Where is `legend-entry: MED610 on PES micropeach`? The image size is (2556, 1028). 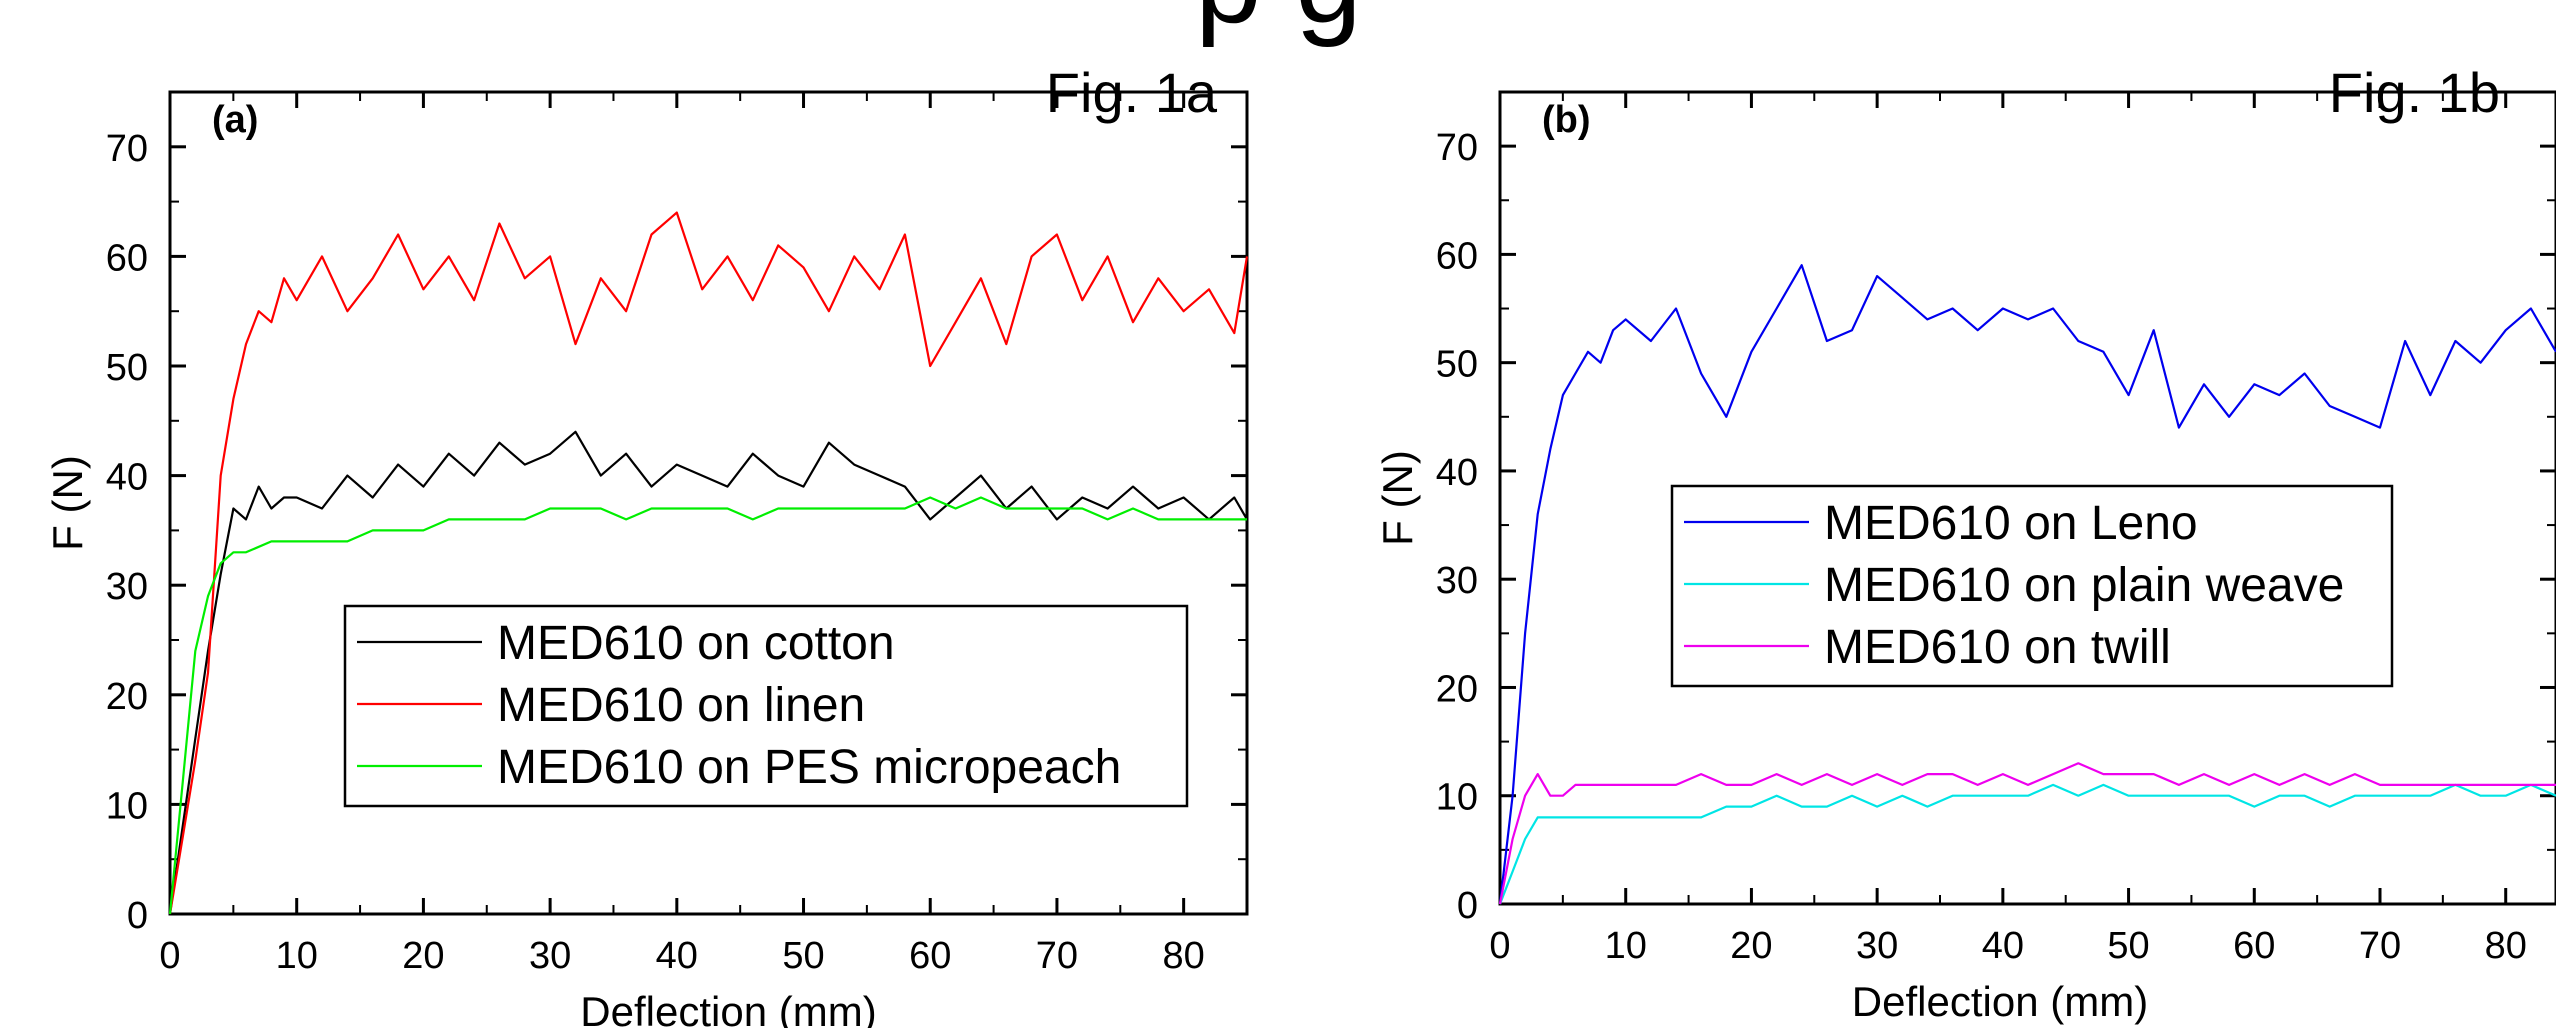 legend-entry: MED610 on PES micropeach is located at coordinates (809, 767).